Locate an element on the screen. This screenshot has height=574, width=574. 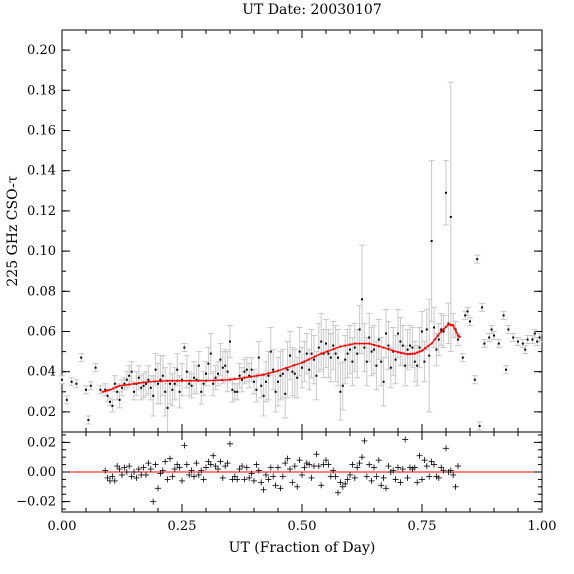
residual-points is located at coordinates (281, 470).